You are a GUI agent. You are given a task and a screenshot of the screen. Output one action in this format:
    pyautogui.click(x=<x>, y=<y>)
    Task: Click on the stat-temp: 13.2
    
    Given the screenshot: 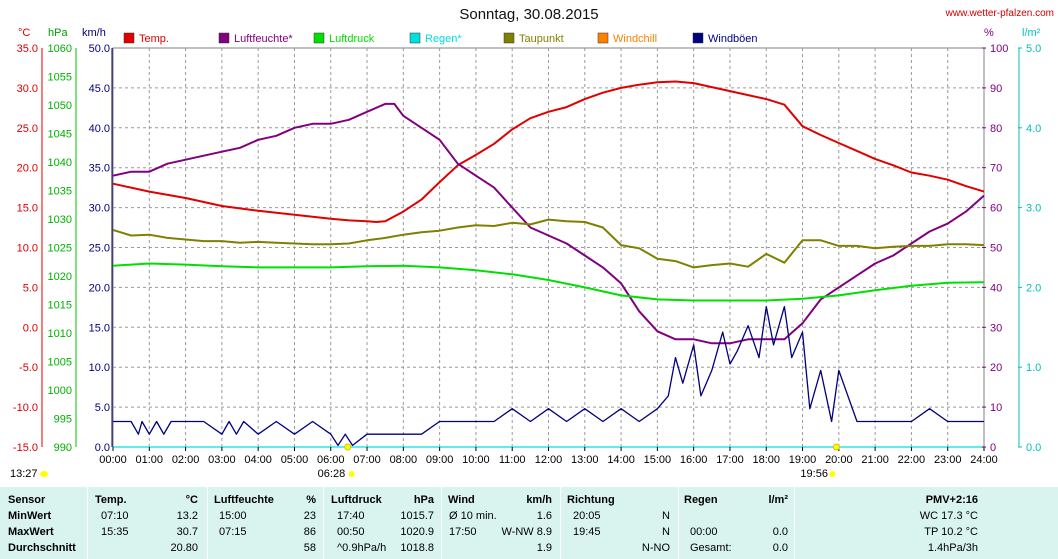 What is the action you would take?
    pyautogui.click(x=187, y=516)
    